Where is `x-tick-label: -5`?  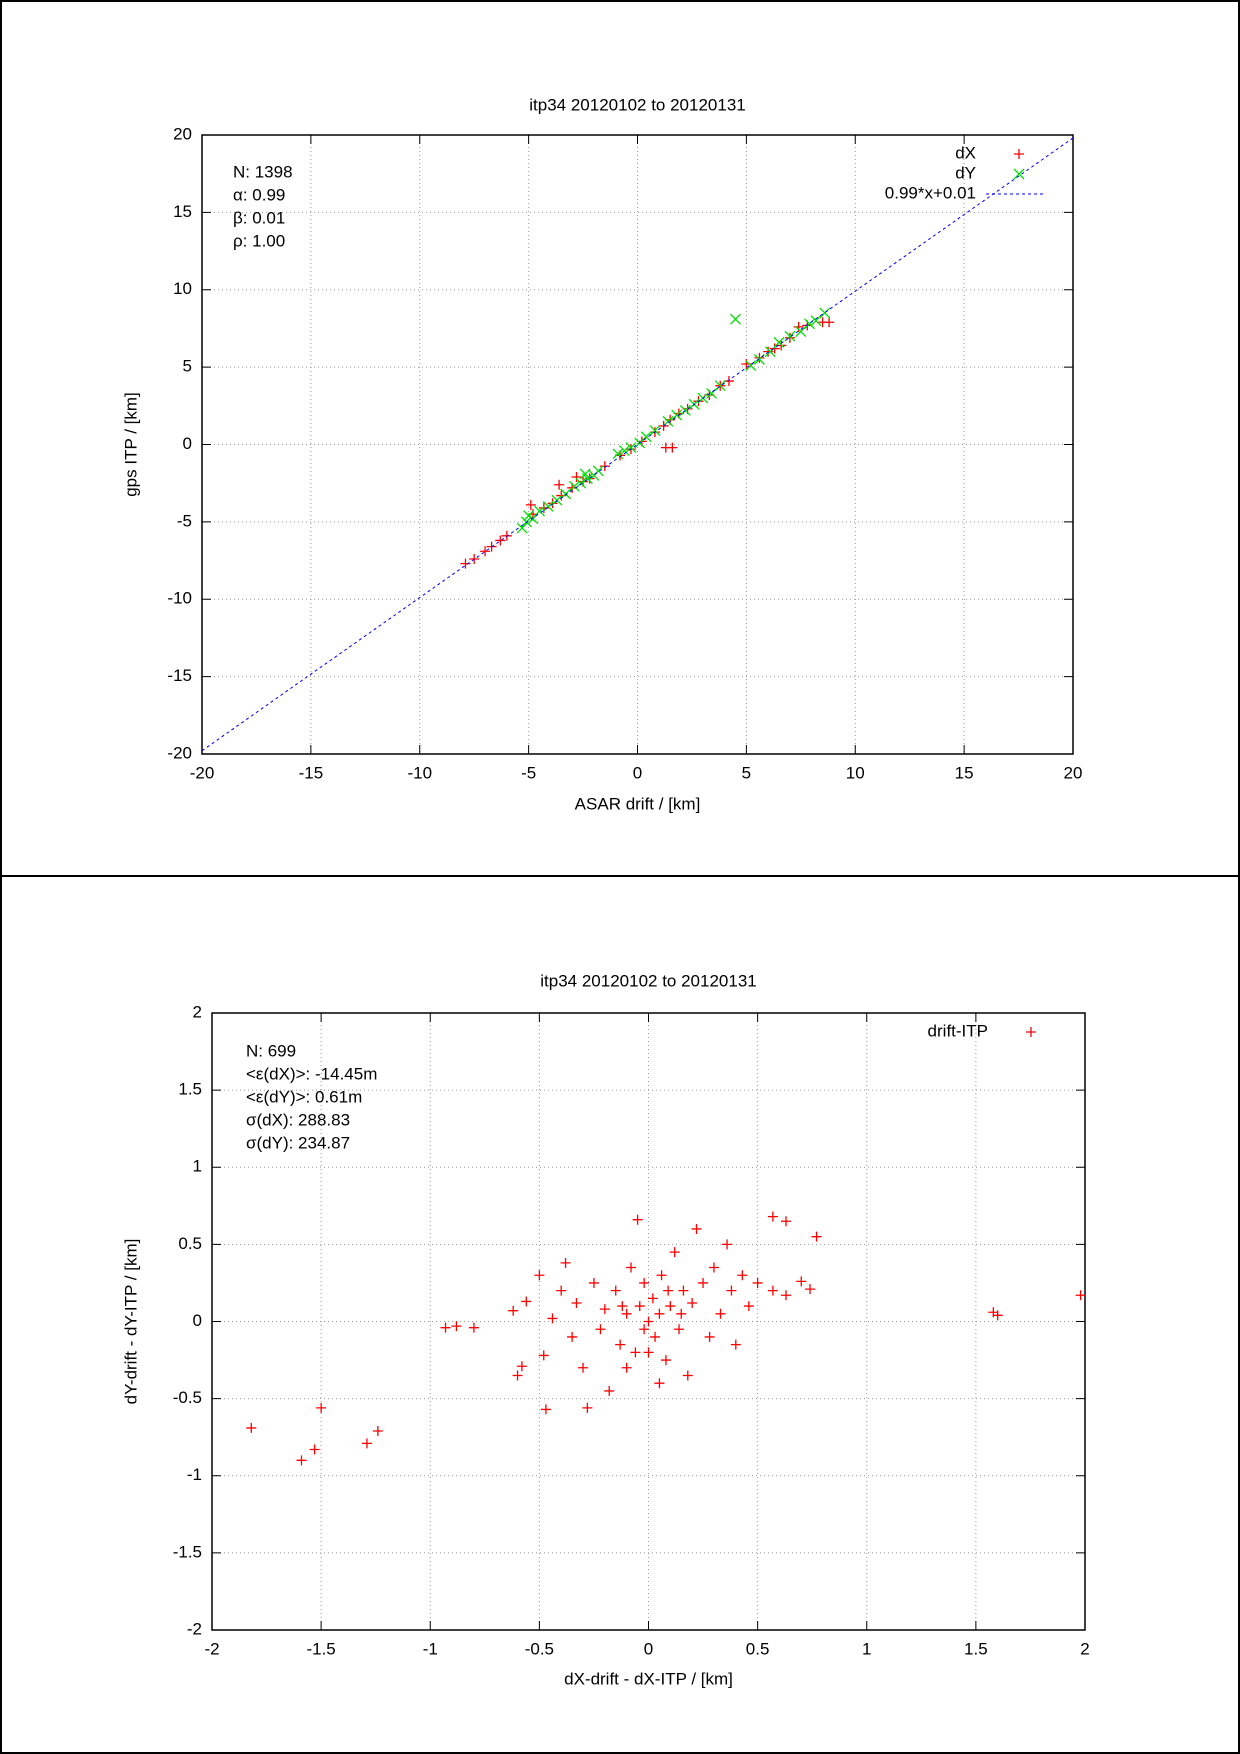
x-tick-label: -5 is located at coordinates (528, 772).